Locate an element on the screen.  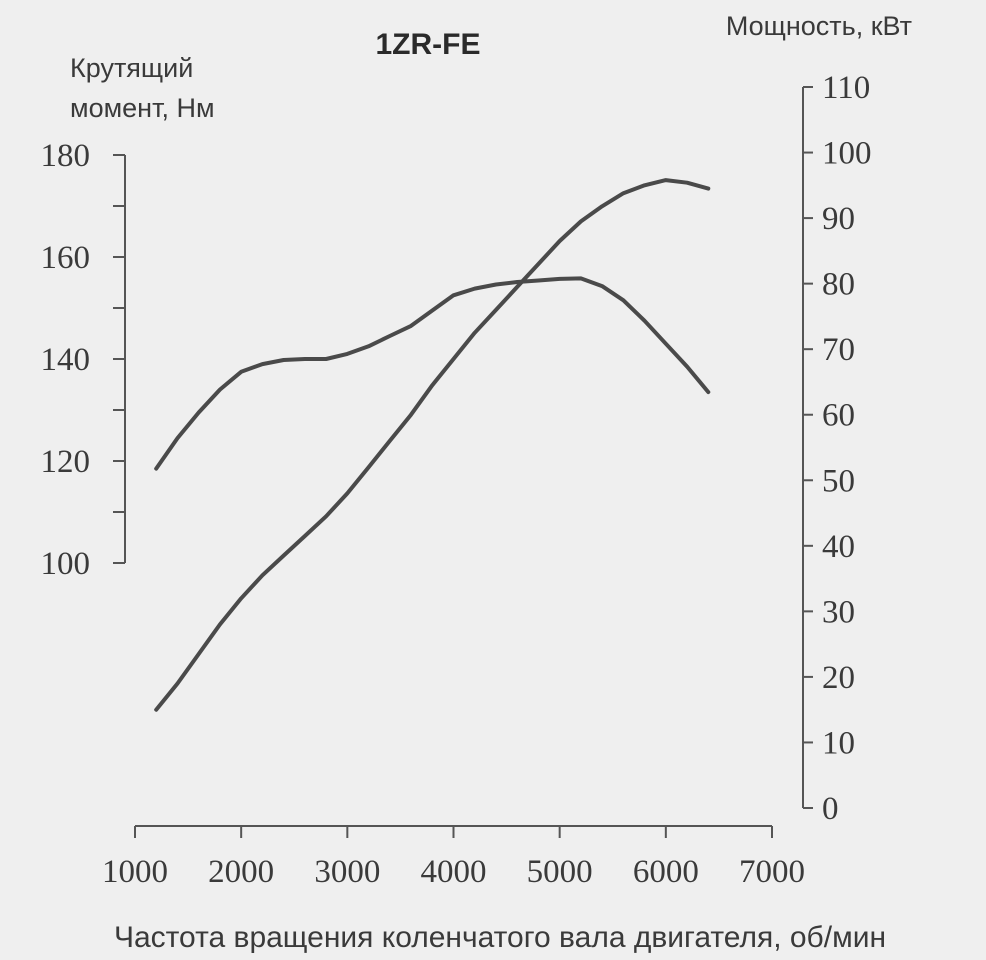
left-axis-label-line1: Крутящий is located at coordinates (131, 68).